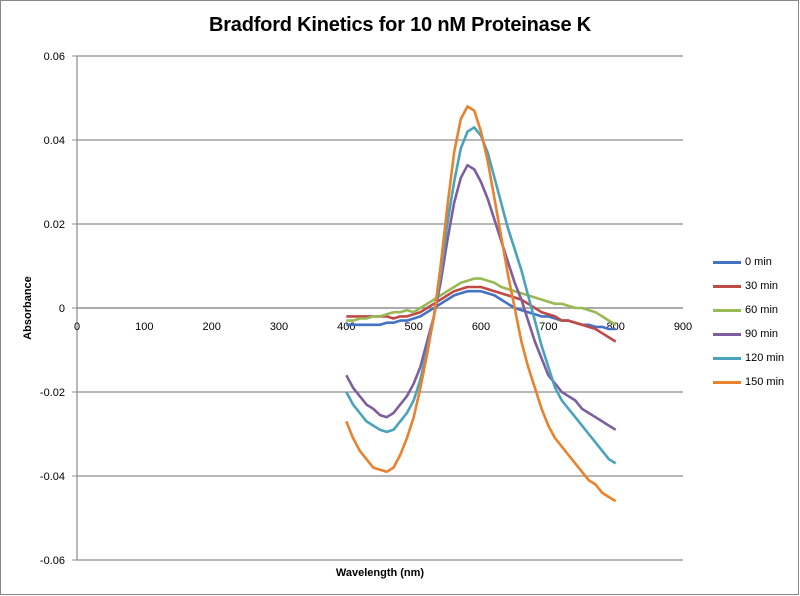 The height and width of the screenshot is (596, 800). I want to click on legend-item: 150 min, so click(748, 382).